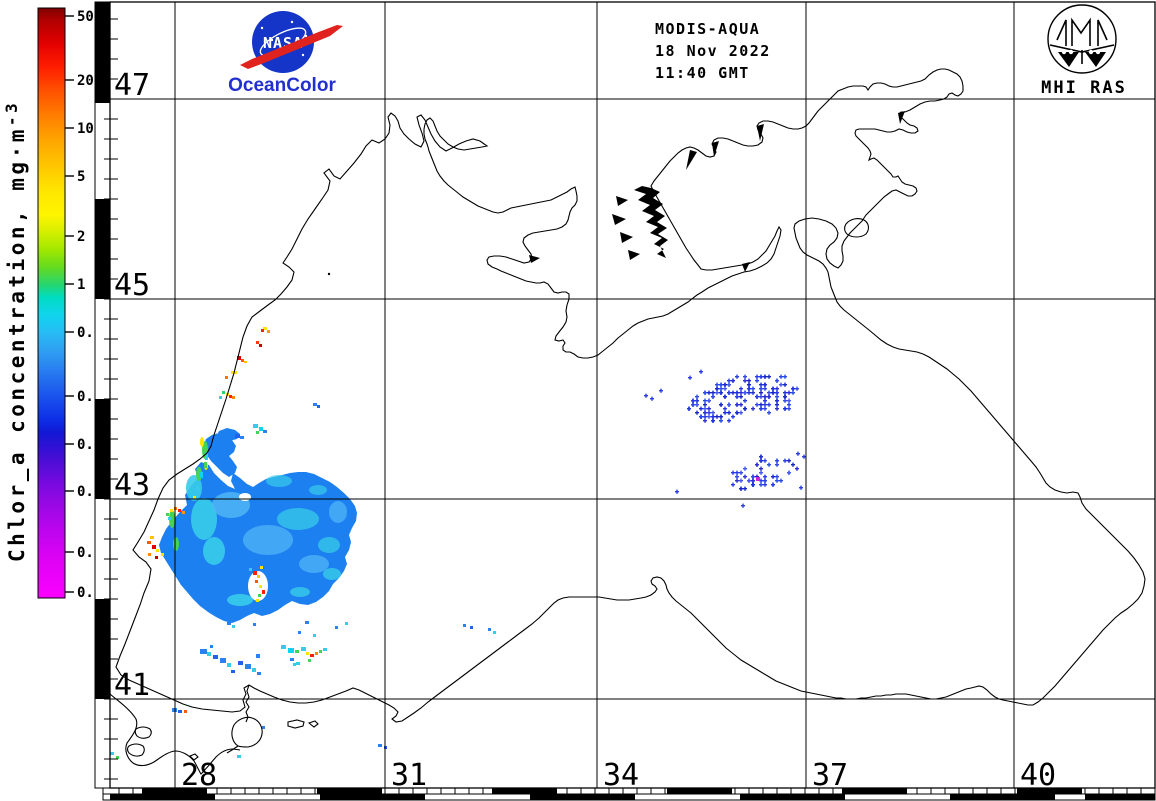 The width and height of the screenshot is (1156, 801). I want to click on mhi-glyph, so click(1082, 40).